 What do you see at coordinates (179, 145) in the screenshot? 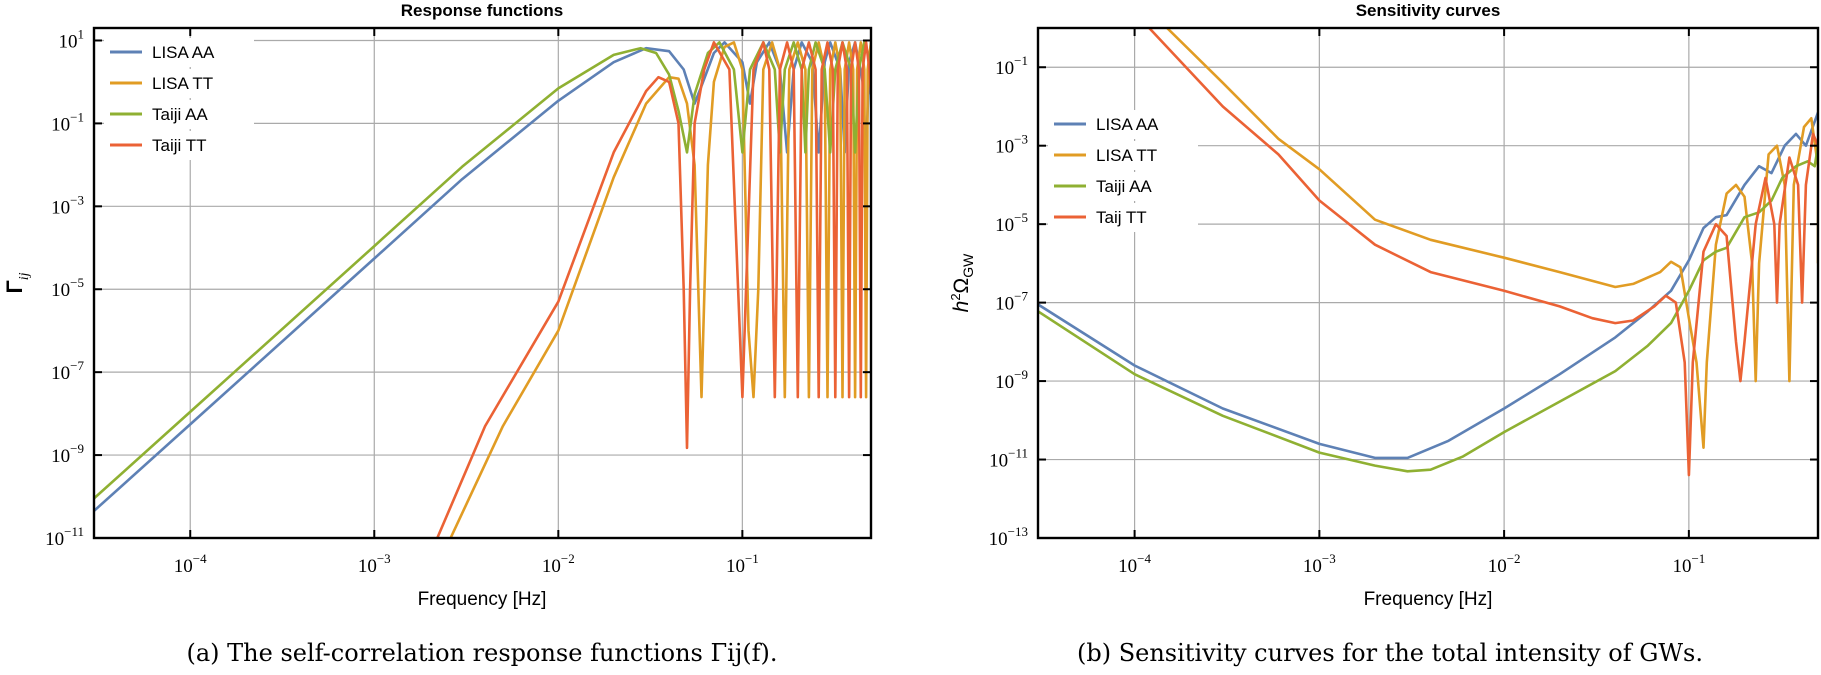
I see `legend-entry: Taiji TT` at bounding box center [179, 145].